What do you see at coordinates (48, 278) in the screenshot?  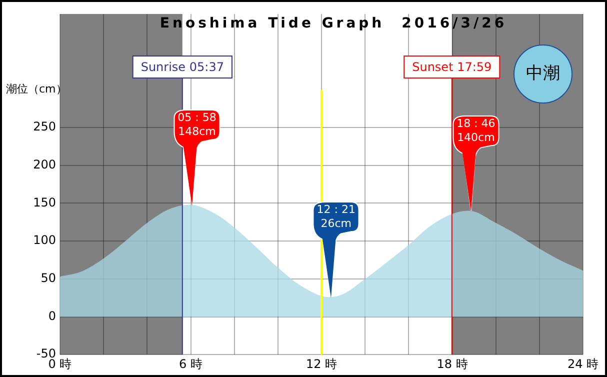 I see `y-tick-label: 50` at bounding box center [48, 278].